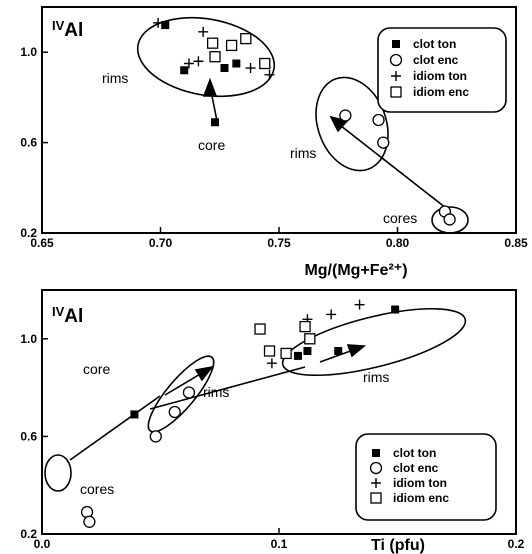  Describe the element at coordinates (516, 243) in the screenshot. I see `x-tick-label: 0.85` at that location.